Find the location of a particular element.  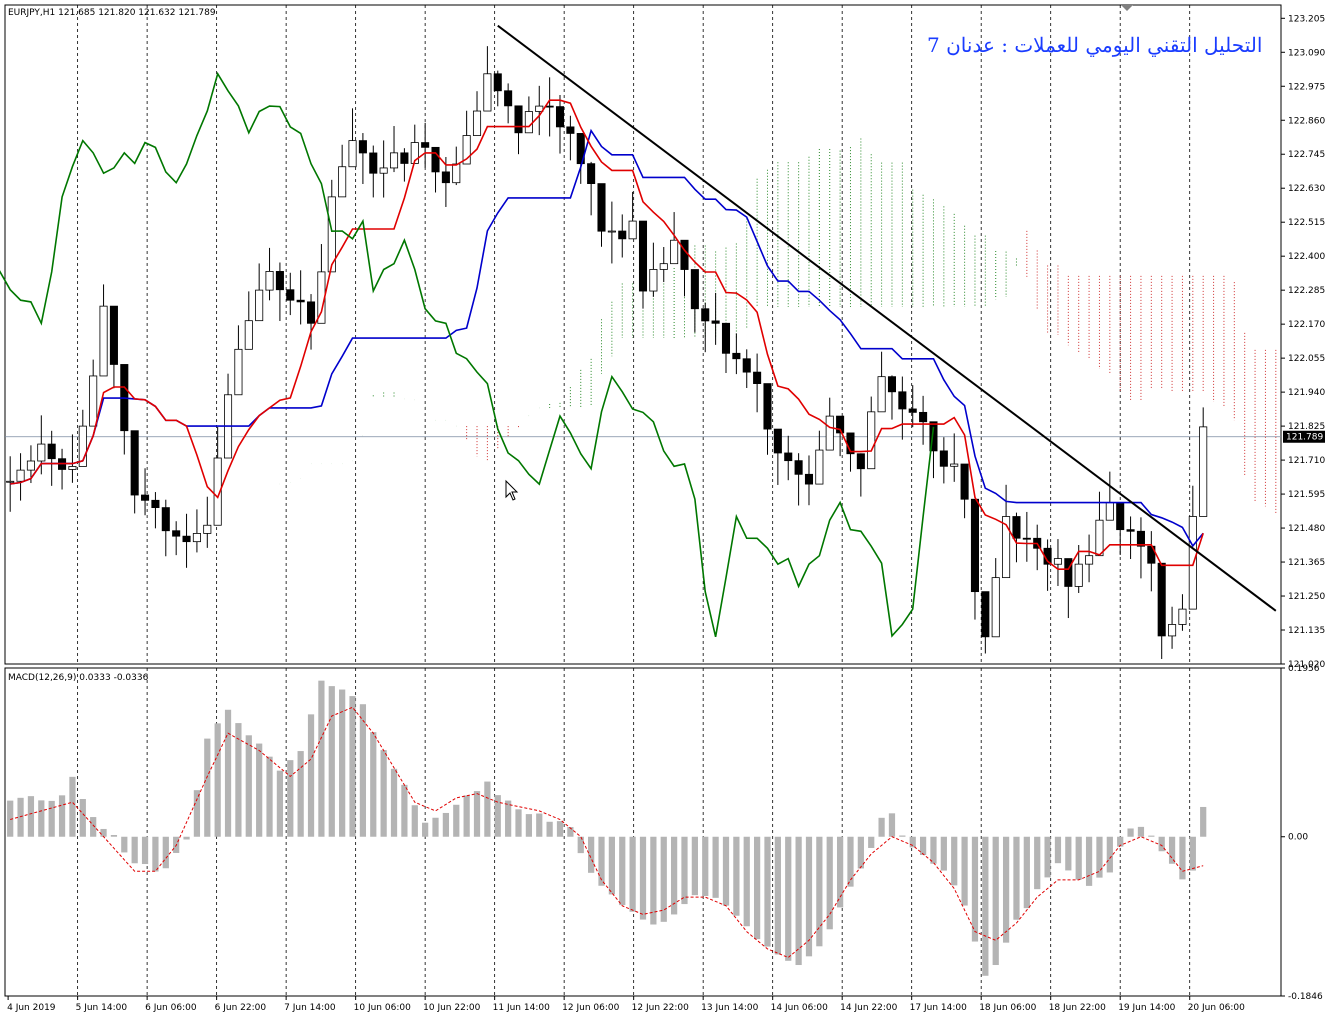

x-tick-label: 20 Jun 06:00 is located at coordinates (1216, 1008).